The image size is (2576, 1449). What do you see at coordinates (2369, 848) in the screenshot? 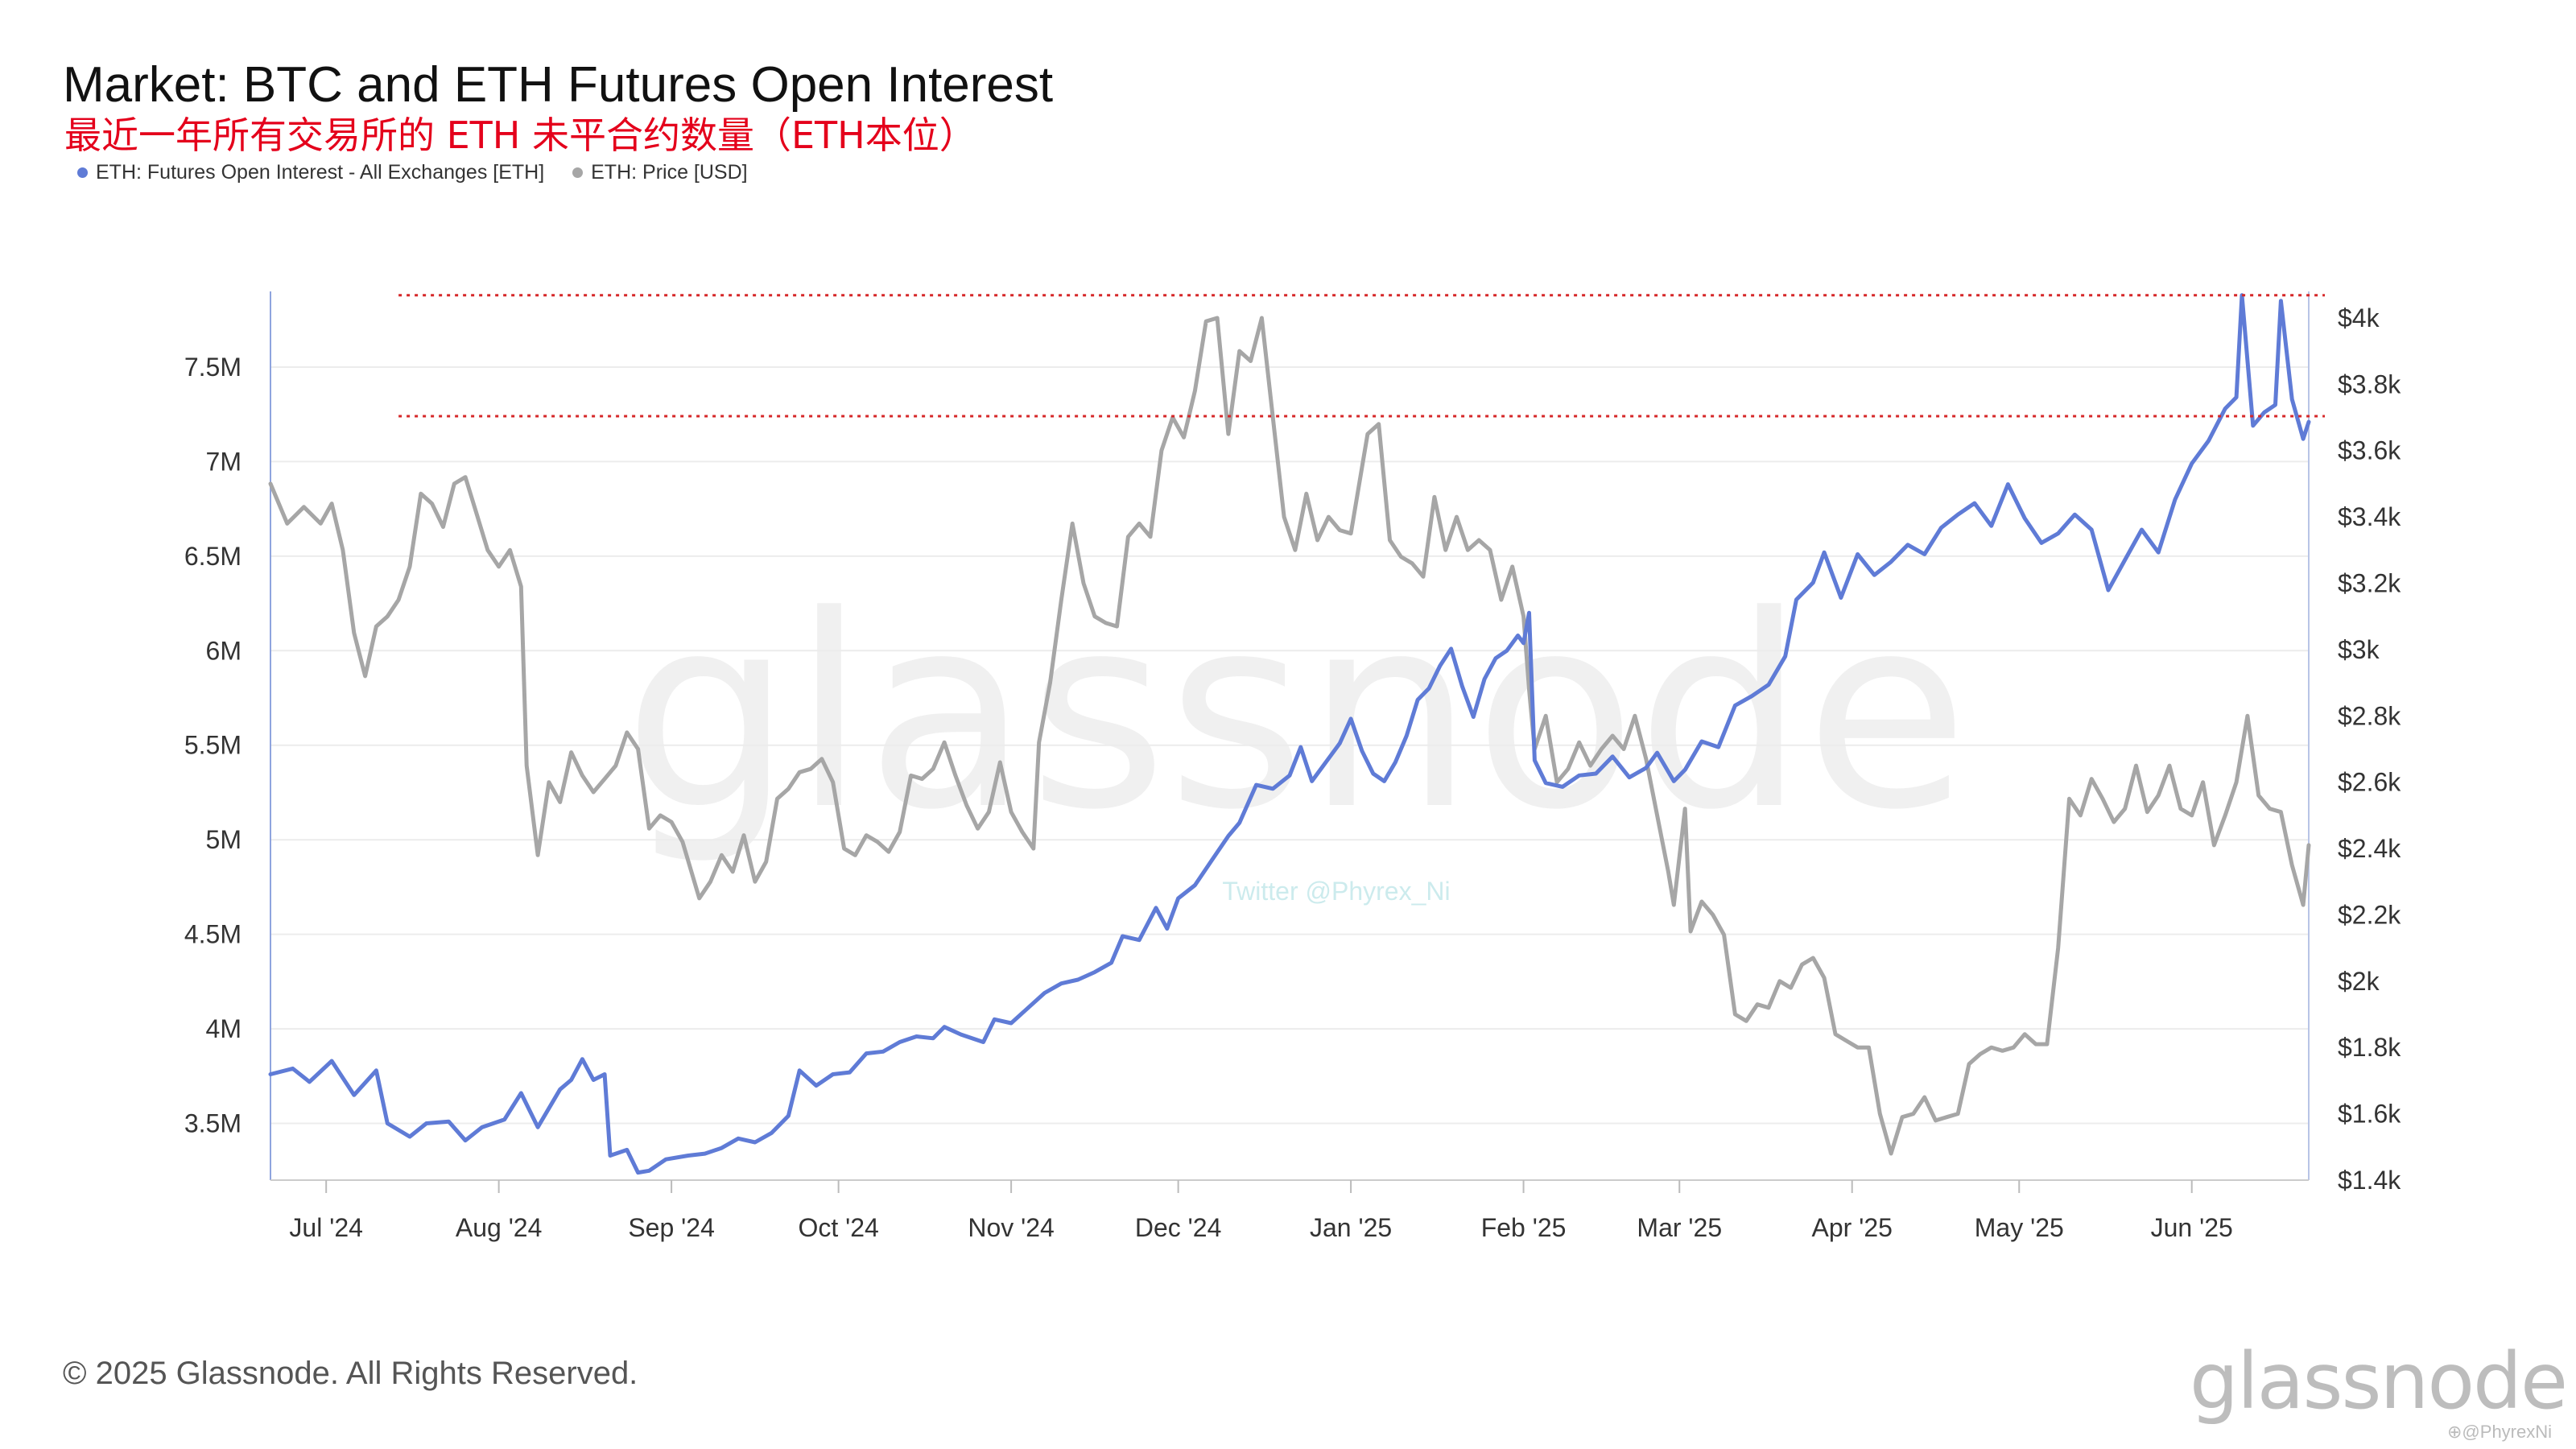
I see `y-right-tick-label: $2.4k` at bounding box center [2369, 848].